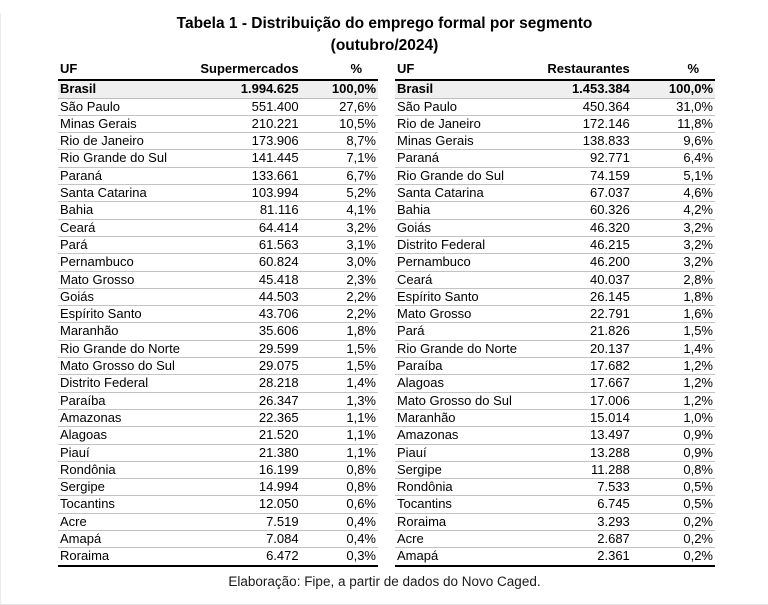 The height and width of the screenshot is (605, 768). Describe the element at coordinates (218, 107) in the screenshot. I see `table-row: São Paulo 551.400 27,6%` at that location.